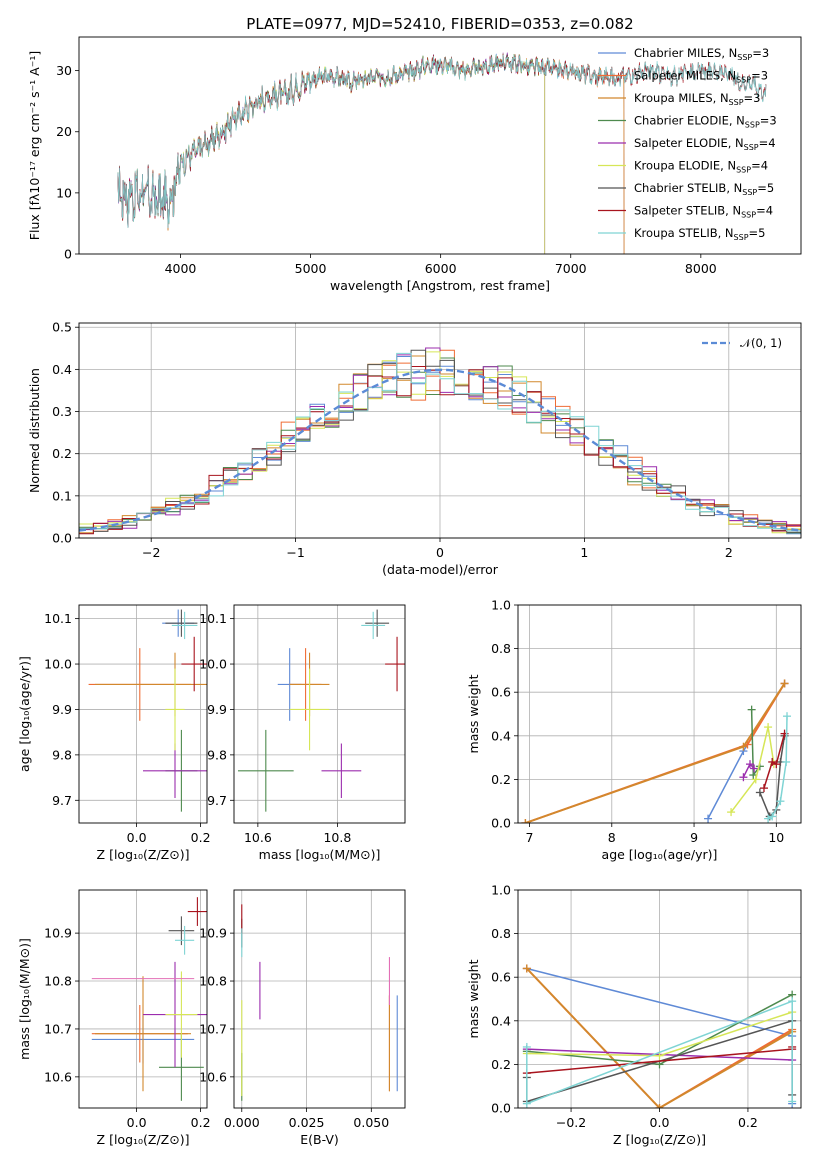  What do you see at coordinates (659, 1052) in the screenshot?
I see `weight-line` at bounding box center [659, 1052].